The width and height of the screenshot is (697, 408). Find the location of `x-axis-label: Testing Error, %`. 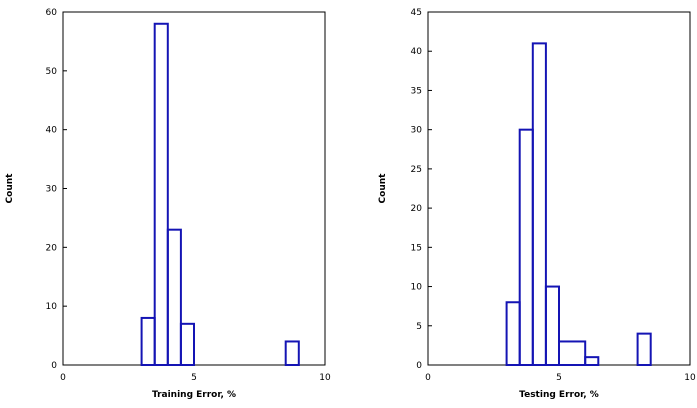

x-axis-label: Testing Error, % is located at coordinates (559, 395).